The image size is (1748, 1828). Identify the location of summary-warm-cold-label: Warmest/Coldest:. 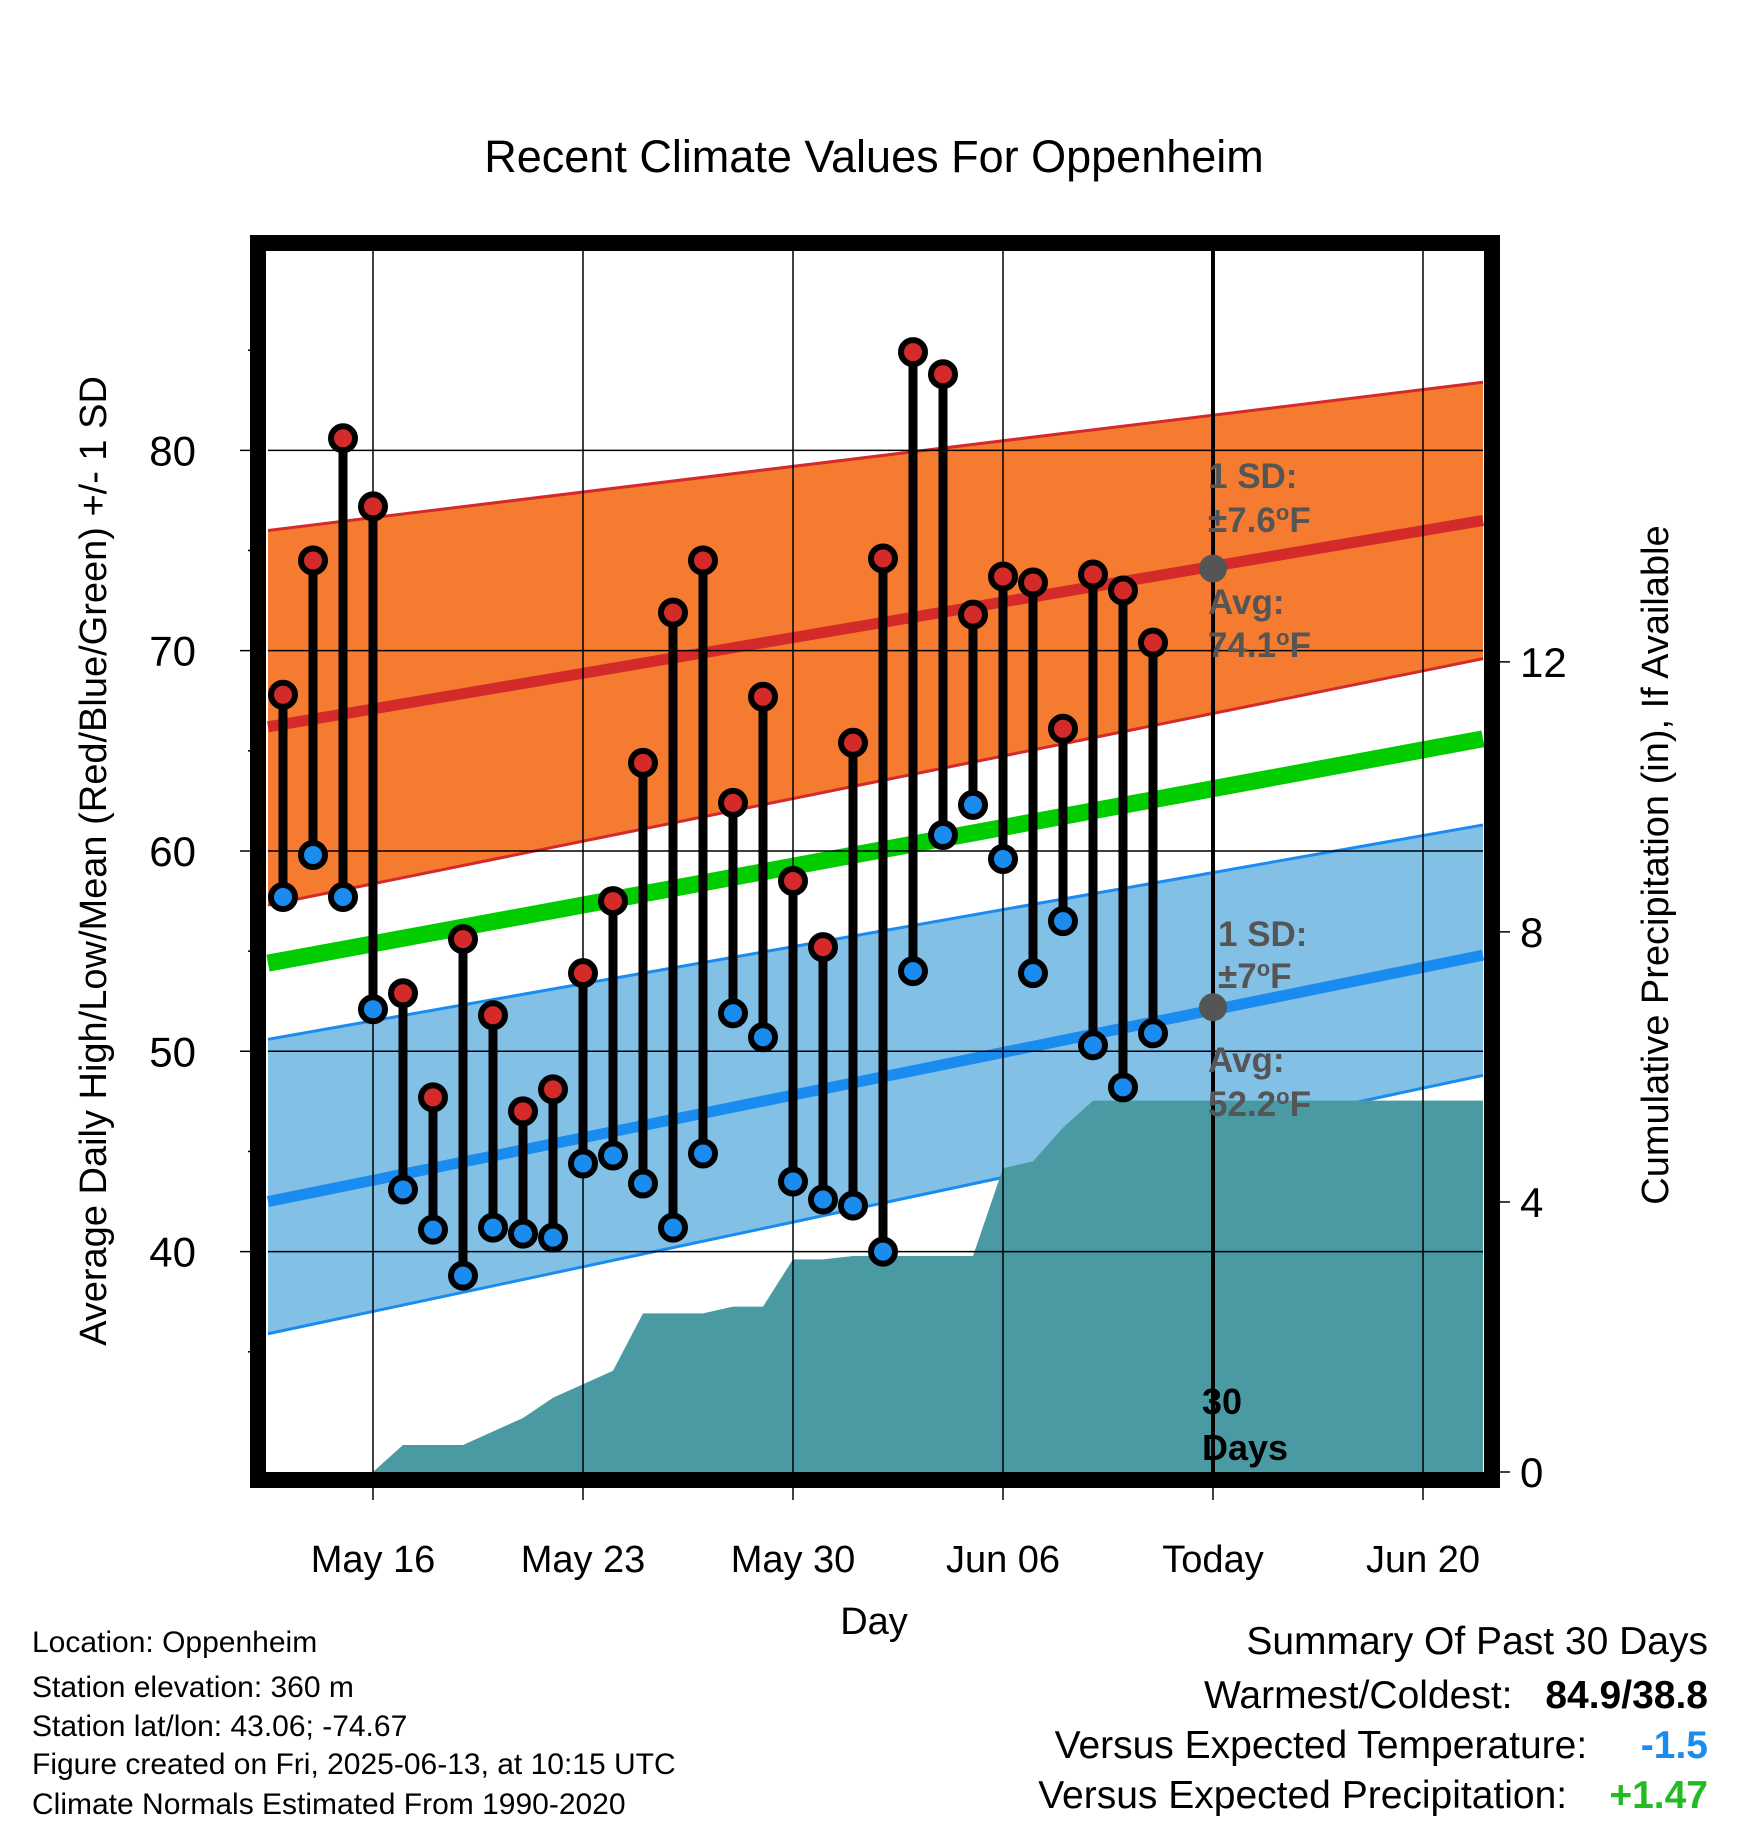
(1358, 1695).